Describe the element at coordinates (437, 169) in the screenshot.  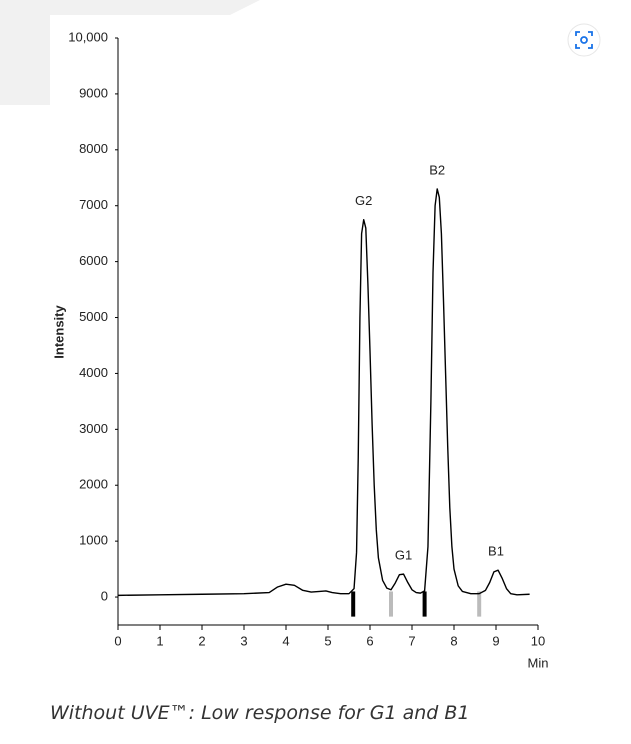
I see `peak-label: B2` at that location.